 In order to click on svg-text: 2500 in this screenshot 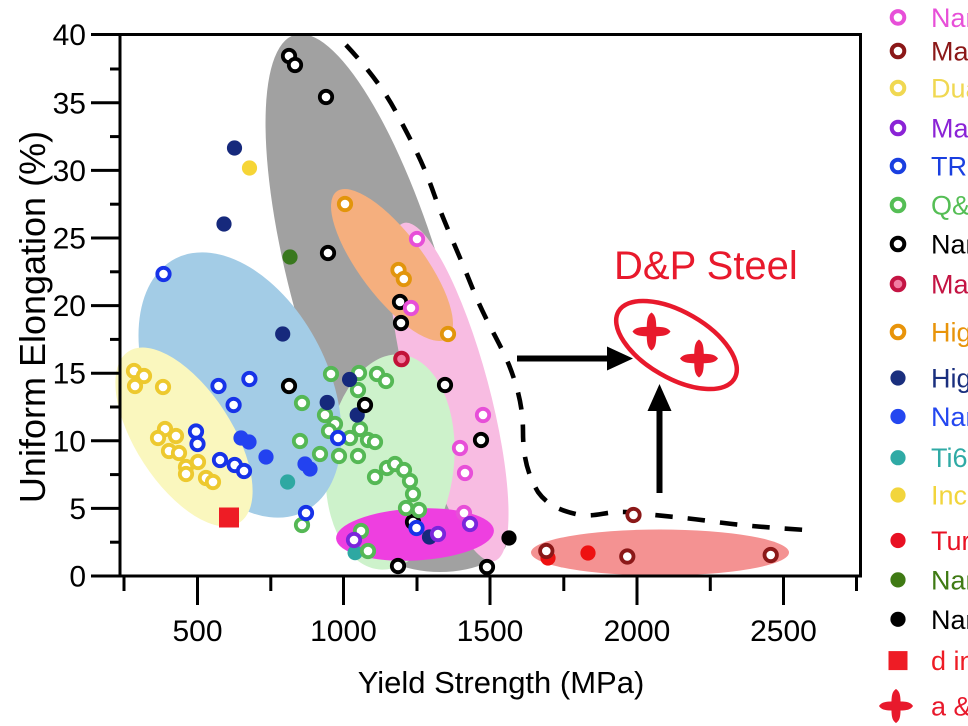, I will do `click(783, 631)`.